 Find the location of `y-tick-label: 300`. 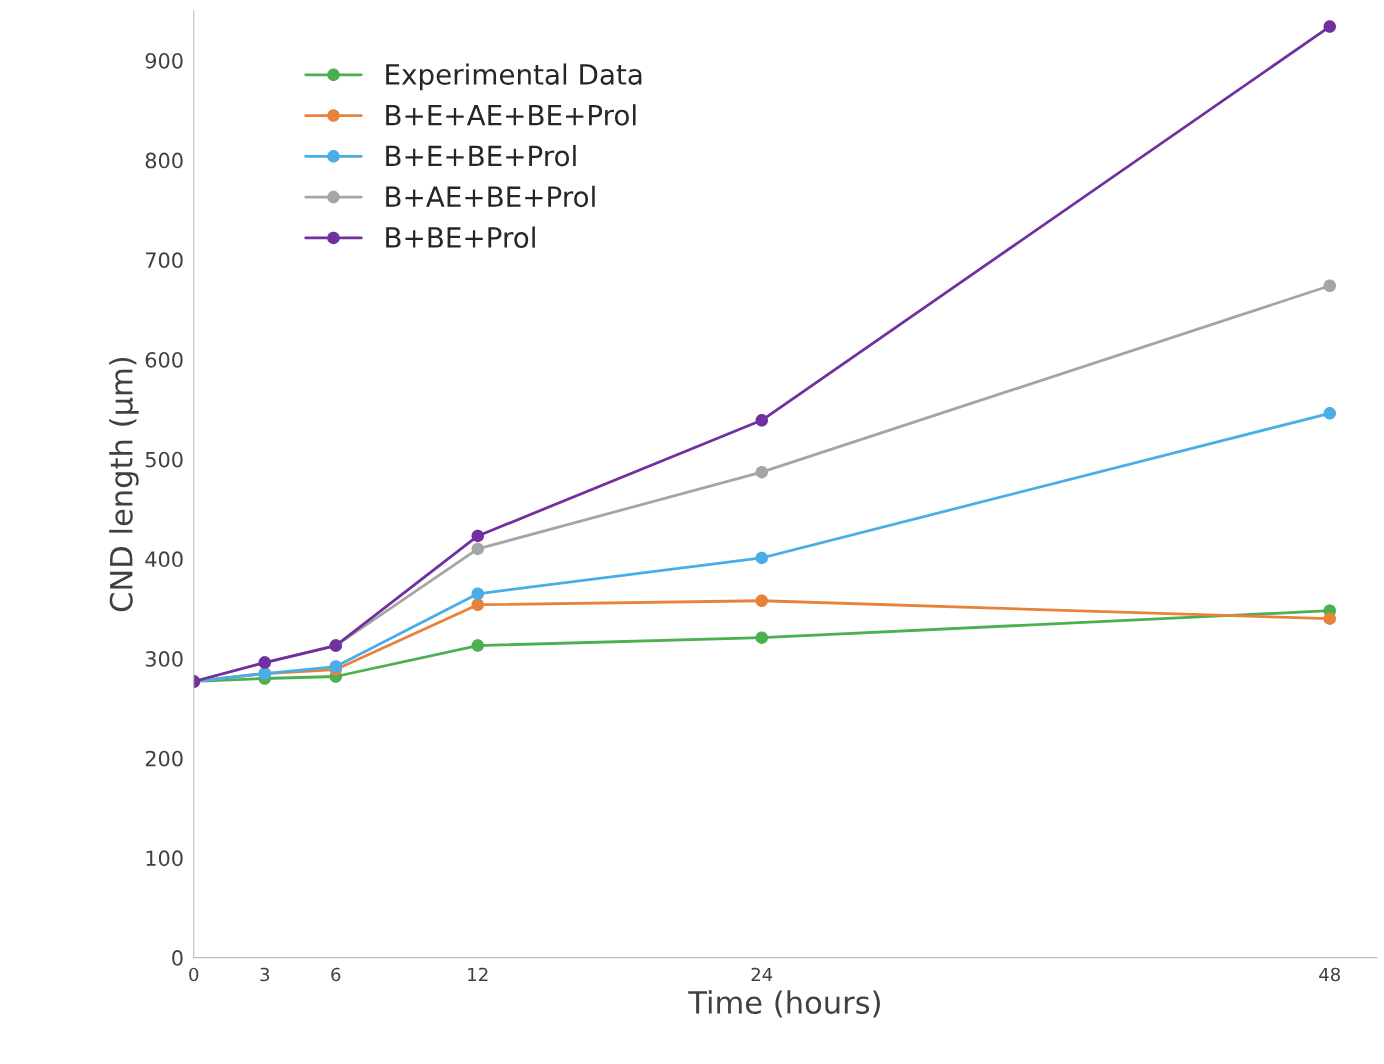

y-tick-label: 300 is located at coordinates (164, 659).